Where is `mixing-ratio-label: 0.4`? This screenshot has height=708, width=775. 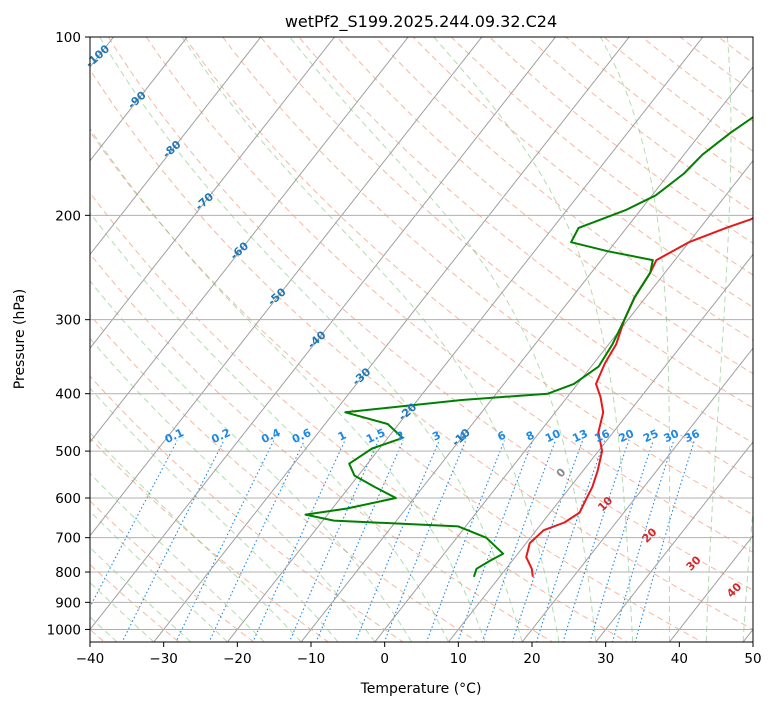 mixing-ratio-label: 0.4 is located at coordinates (270, 436).